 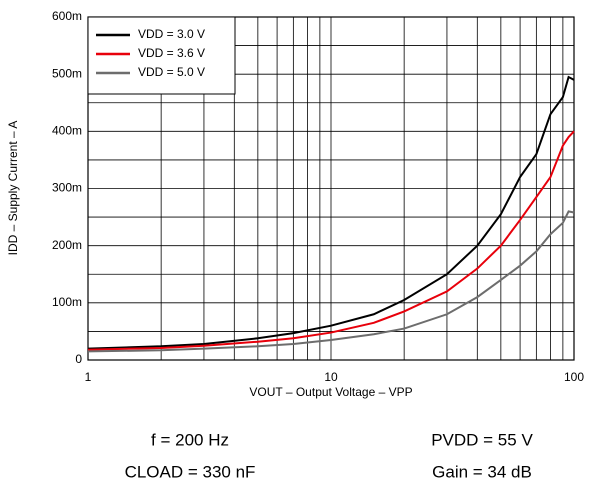 I want to click on y-tick-label: 400m, so click(x=67, y=131).